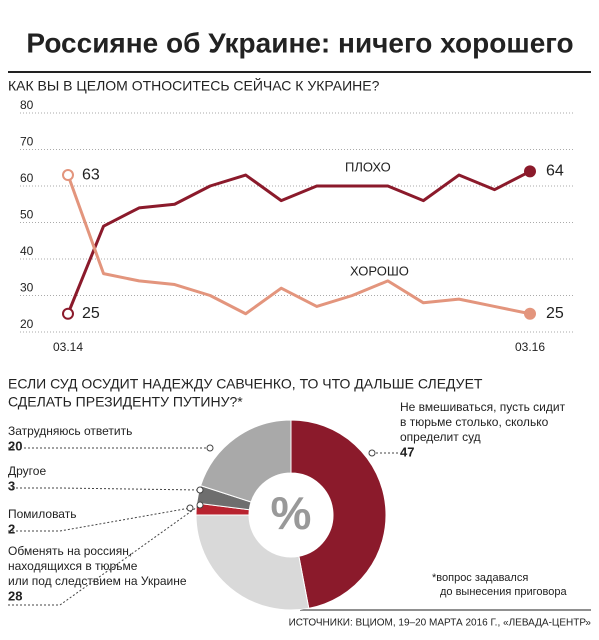 This screenshot has height=640, width=599. Describe the element at coordinates (27, 178) in the screenshot. I see `y-tick-label: 60` at that location.